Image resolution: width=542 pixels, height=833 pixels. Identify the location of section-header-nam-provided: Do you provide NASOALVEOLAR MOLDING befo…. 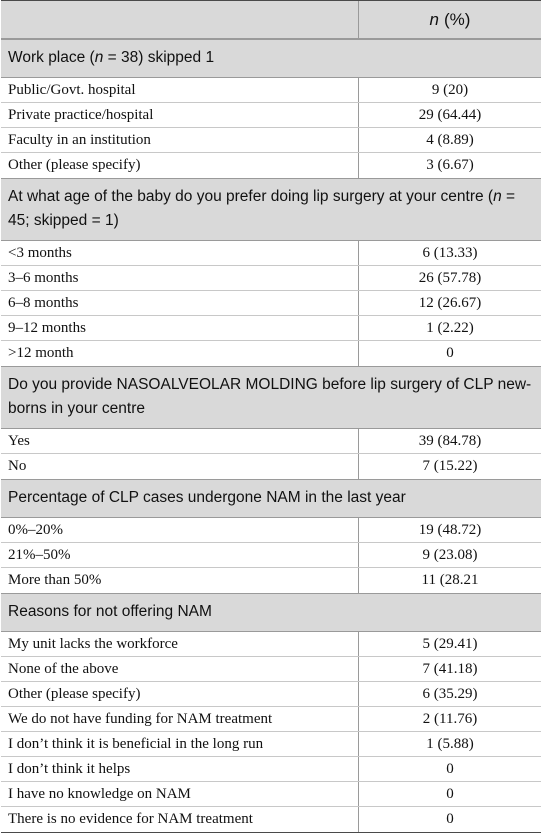
(271, 397).